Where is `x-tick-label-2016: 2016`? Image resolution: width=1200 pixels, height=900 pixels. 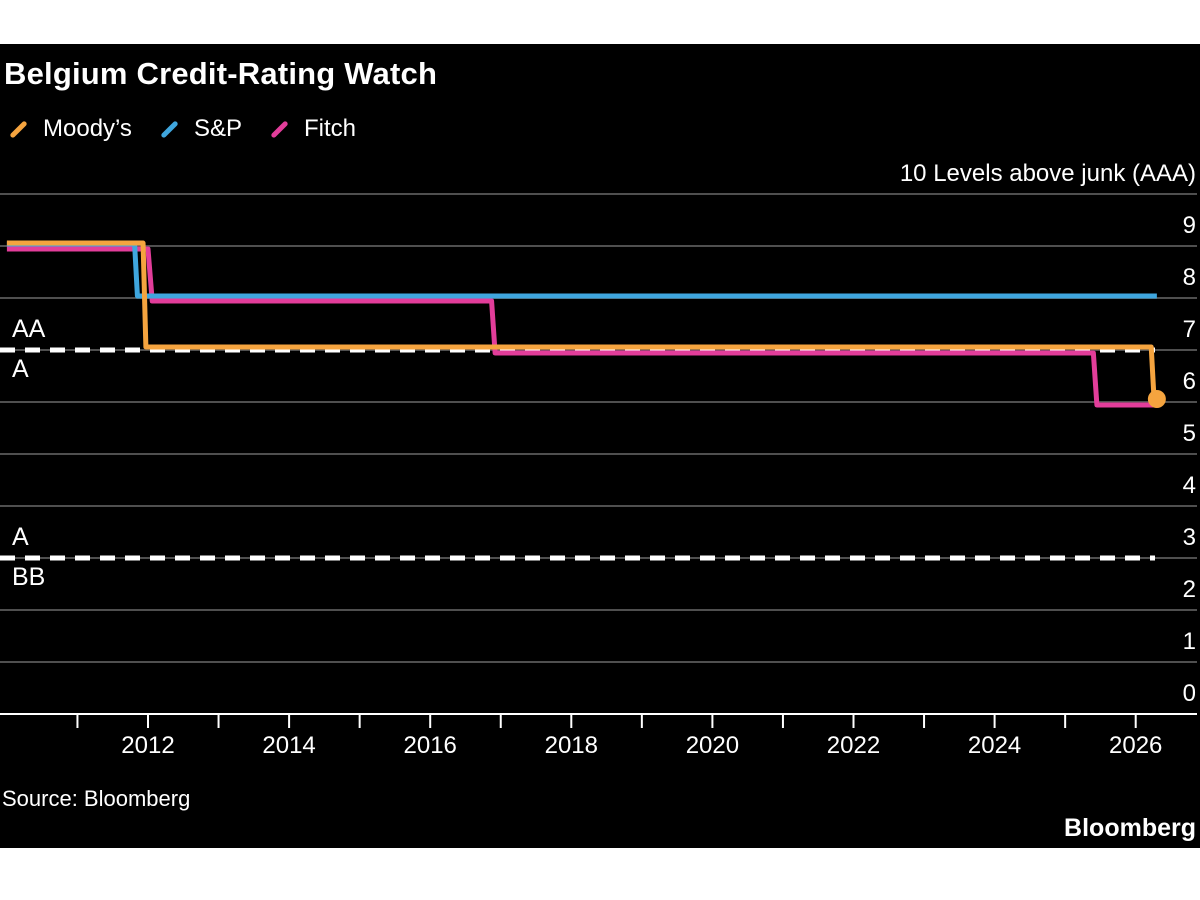
x-tick-label-2016: 2016 is located at coordinates (430, 745).